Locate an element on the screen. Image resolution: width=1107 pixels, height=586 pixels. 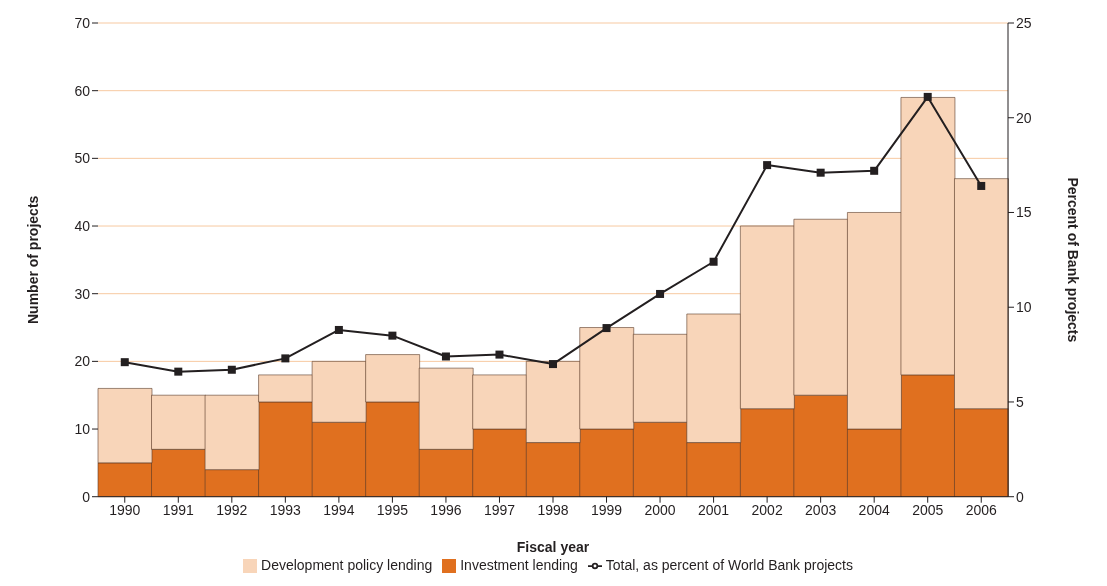
y2-tick-label: 20 is located at coordinates (1024, 117).